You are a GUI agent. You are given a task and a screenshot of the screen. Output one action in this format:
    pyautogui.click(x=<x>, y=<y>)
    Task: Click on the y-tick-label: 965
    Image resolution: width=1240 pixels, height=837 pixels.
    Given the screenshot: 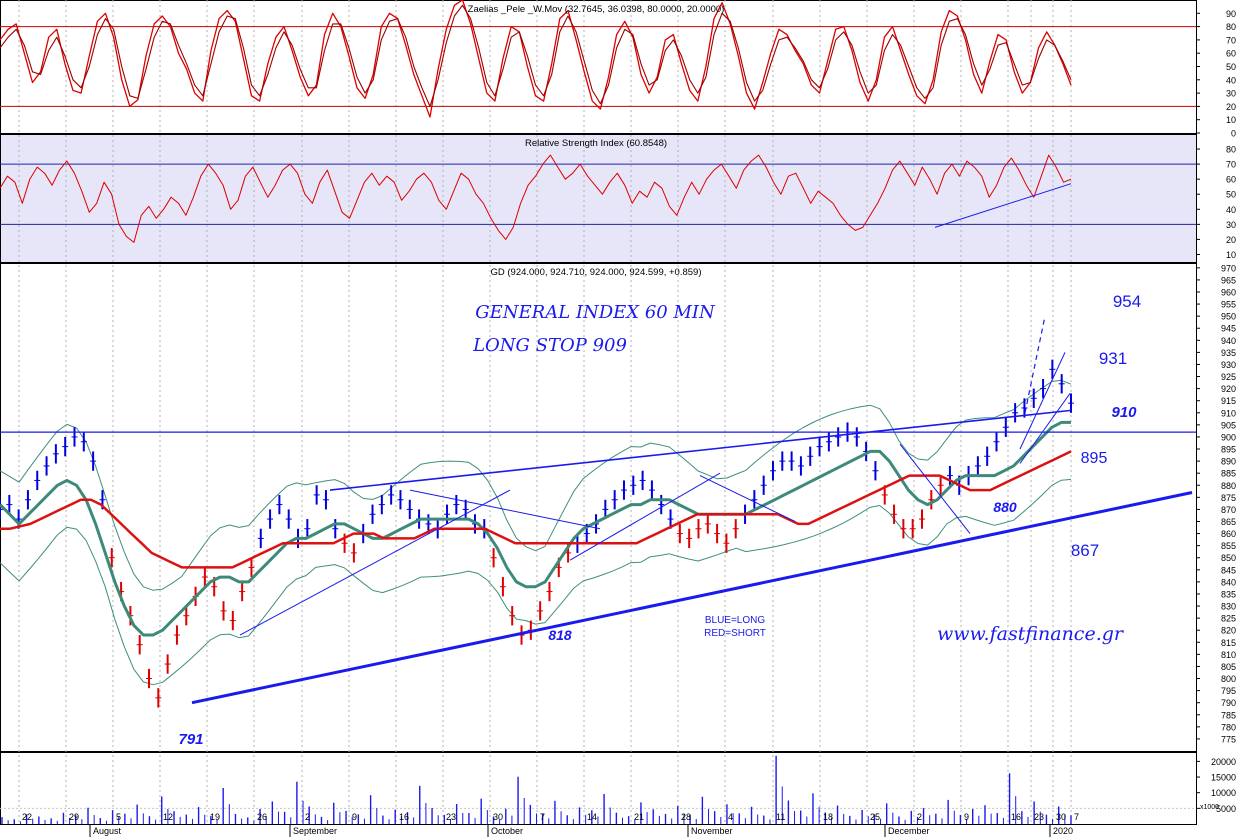 What is the action you would take?
    pyautogui.click(x=1228, y=280)
    